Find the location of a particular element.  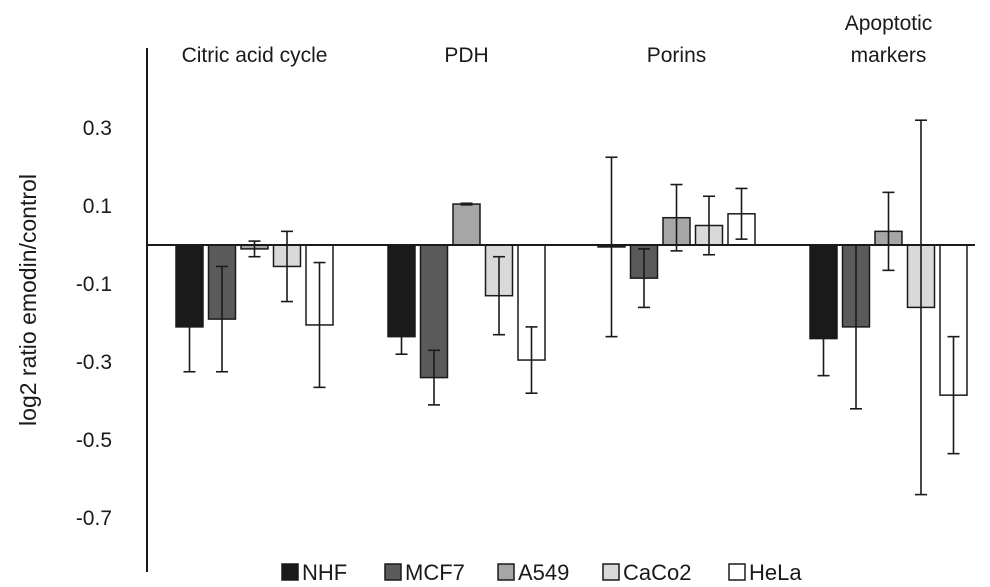

legend-item-hela: HeLa is located at coordinates (765, 572).